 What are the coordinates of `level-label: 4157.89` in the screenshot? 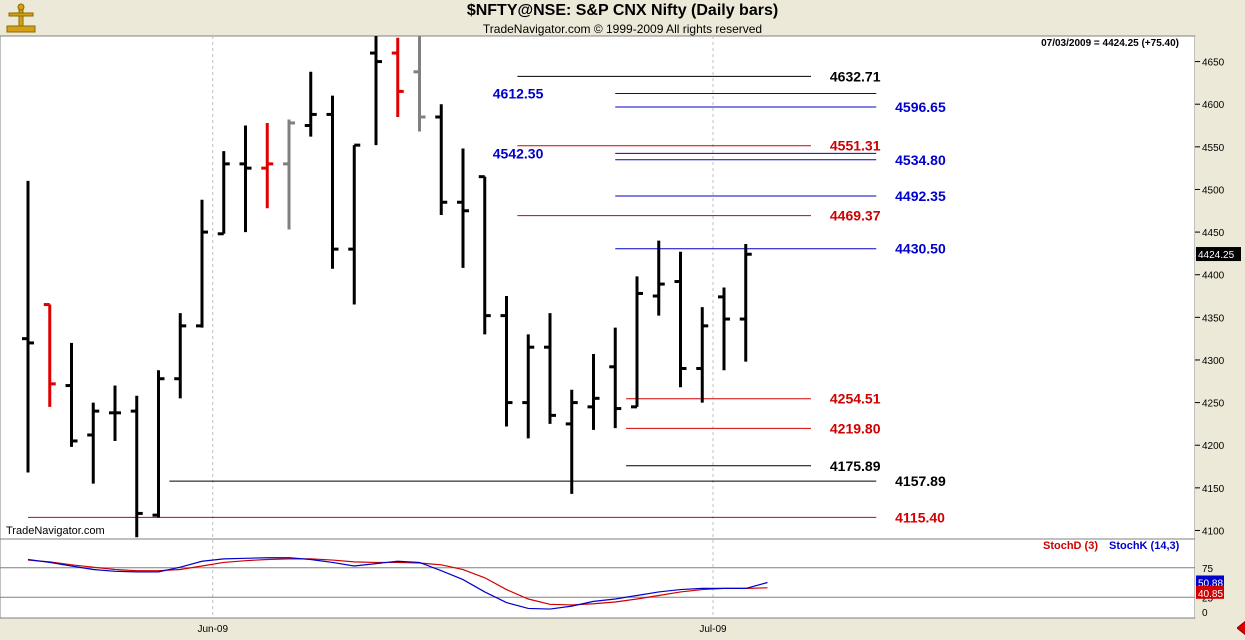 It's located at (920, 481).